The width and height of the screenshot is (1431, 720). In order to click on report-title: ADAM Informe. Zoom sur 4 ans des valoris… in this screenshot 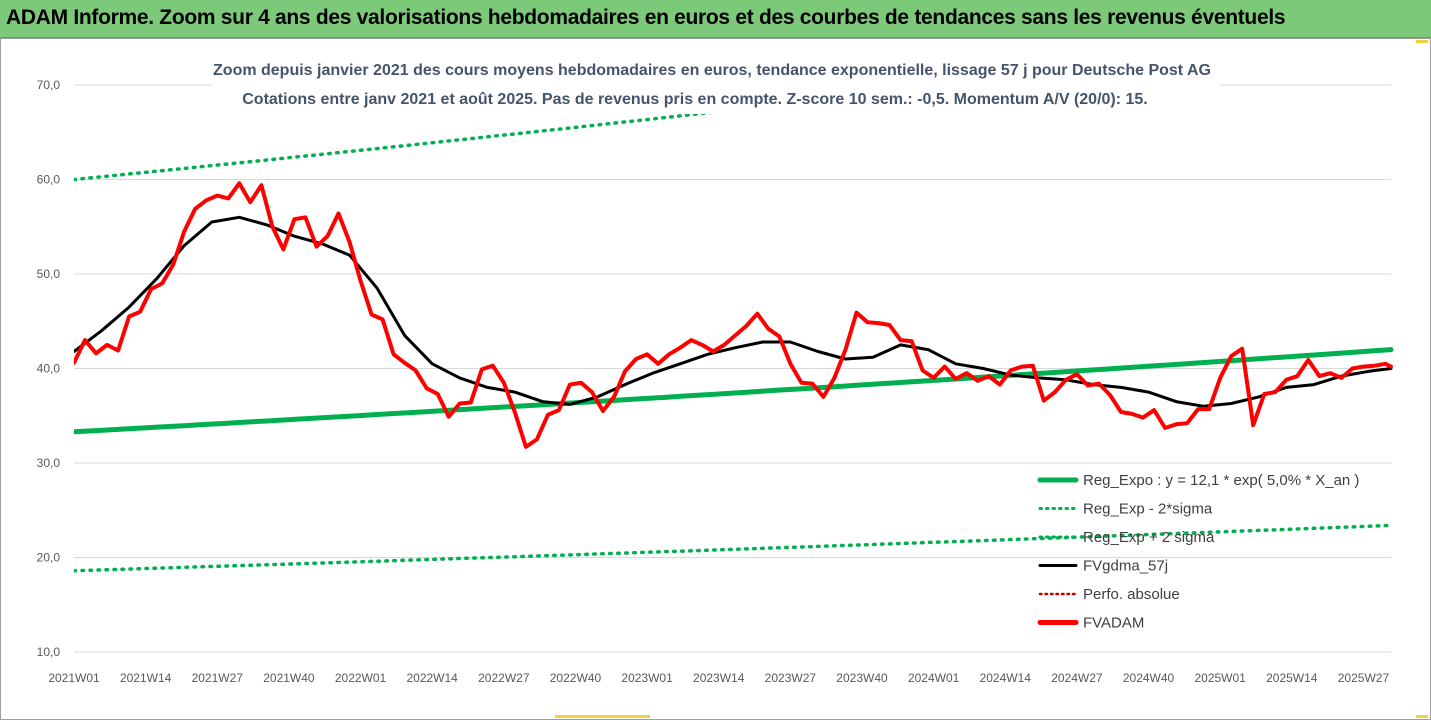, I will do `click(646, 17)`.